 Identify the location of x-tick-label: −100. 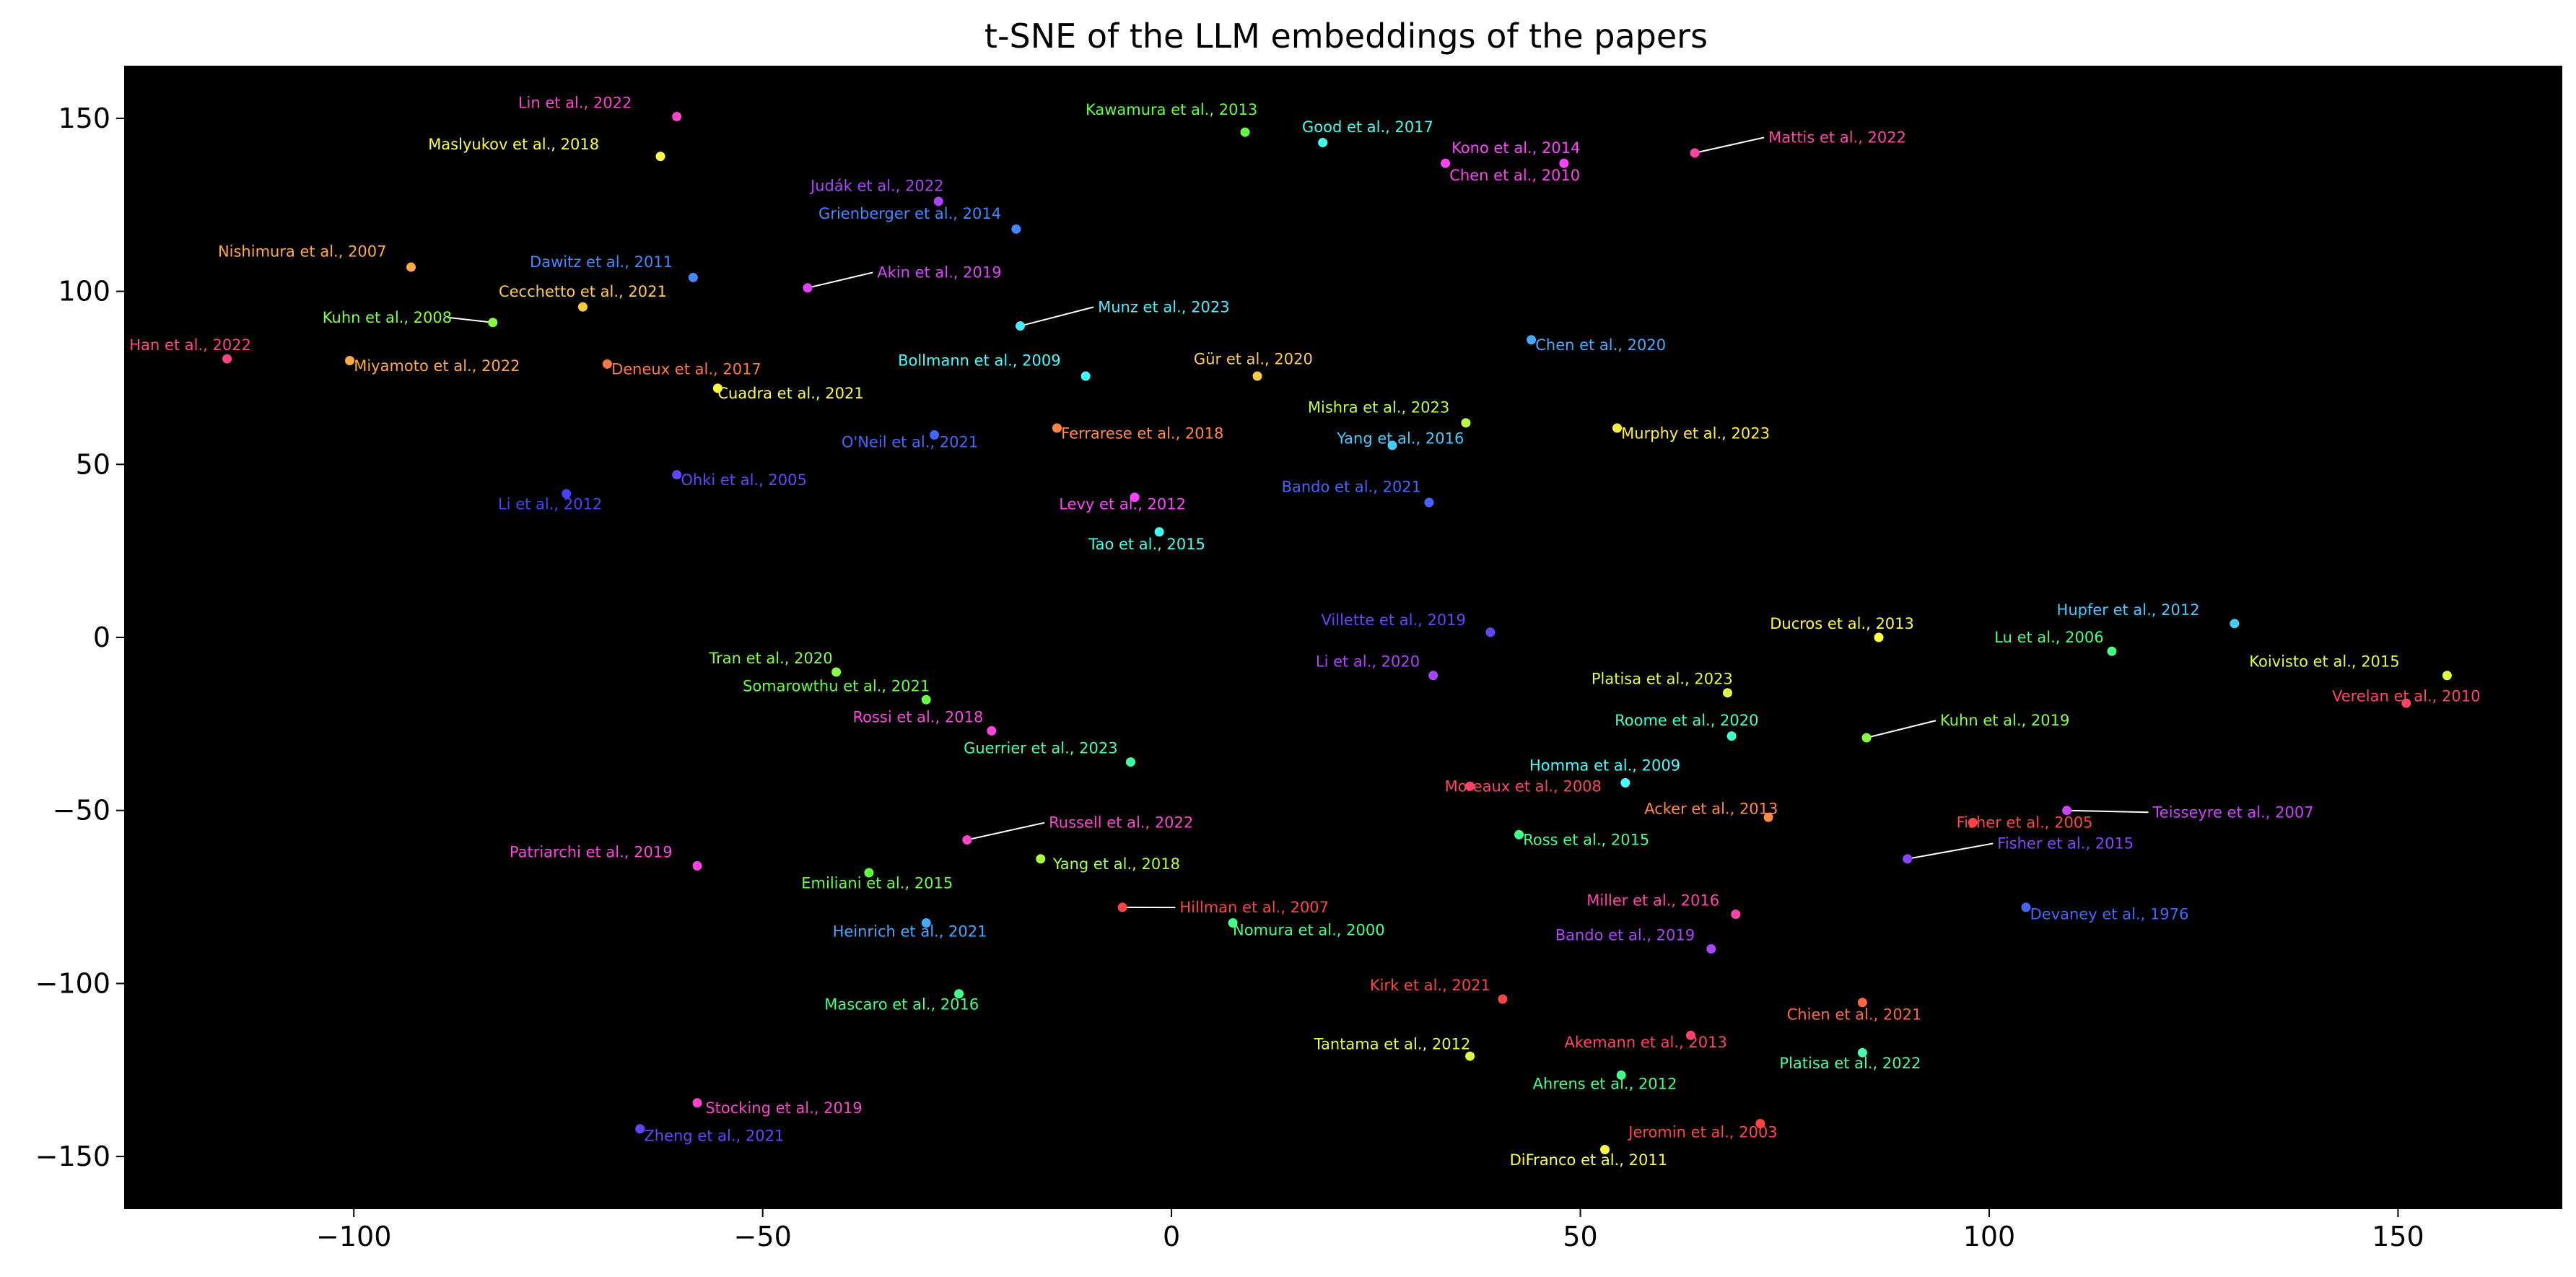
(353, 1236).